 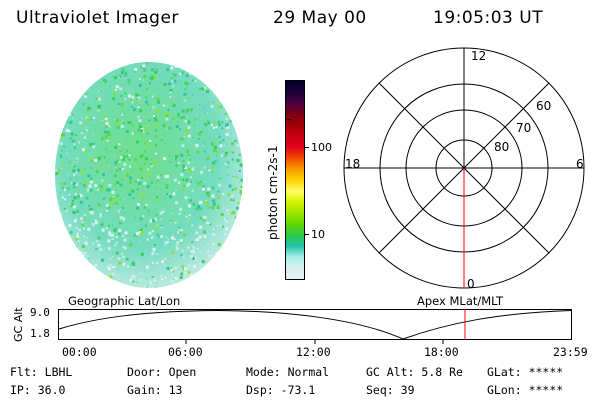 What do you see at coordinates (281, 390) in the screenshot?
I see `status-dsp: Dsp: -73.1` at bounding box center [281, 390].